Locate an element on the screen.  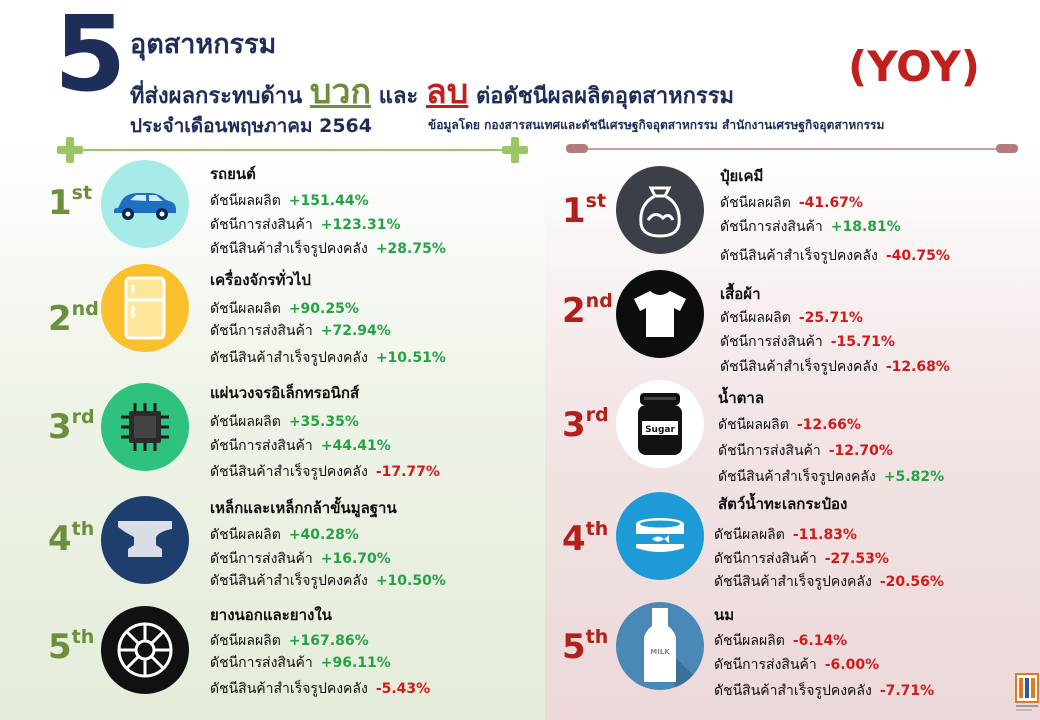
inventory-index: ดัชนีสินค้าสำเร็จรูปคงคลัง -17.77% is located at coordinates (325, 472).